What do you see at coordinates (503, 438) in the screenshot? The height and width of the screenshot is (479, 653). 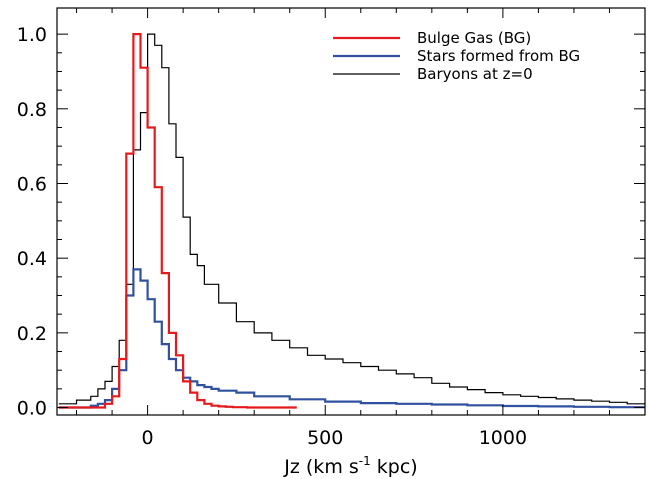 I see `x-tick-label: 1000` at bounding box center [503, 438].